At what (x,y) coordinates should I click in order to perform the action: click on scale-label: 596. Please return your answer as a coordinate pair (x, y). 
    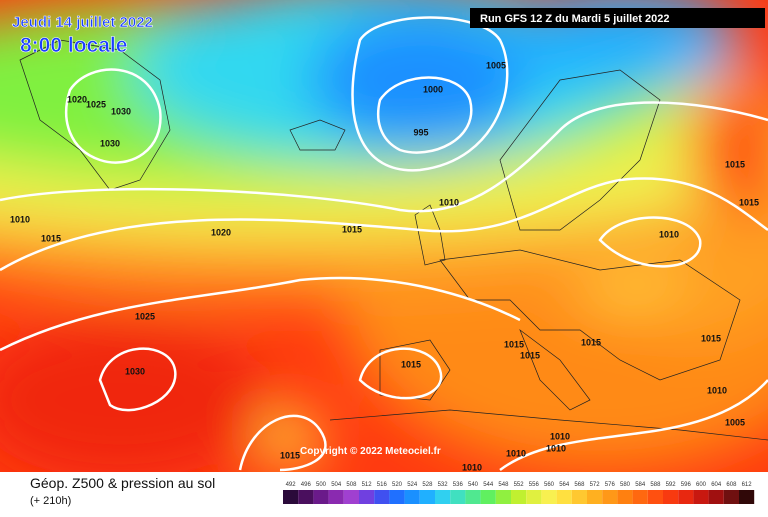
    Looking at the image, I should click on (686, 485).